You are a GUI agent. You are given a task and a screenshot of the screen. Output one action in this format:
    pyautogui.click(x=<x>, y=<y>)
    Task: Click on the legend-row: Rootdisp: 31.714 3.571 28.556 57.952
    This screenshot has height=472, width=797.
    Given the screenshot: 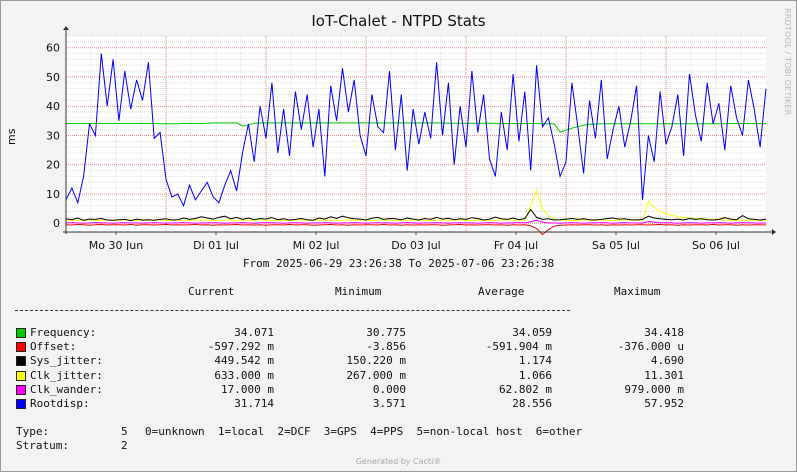 What is the action you would take?
    pyautogui.click(x=398, y=404)
    